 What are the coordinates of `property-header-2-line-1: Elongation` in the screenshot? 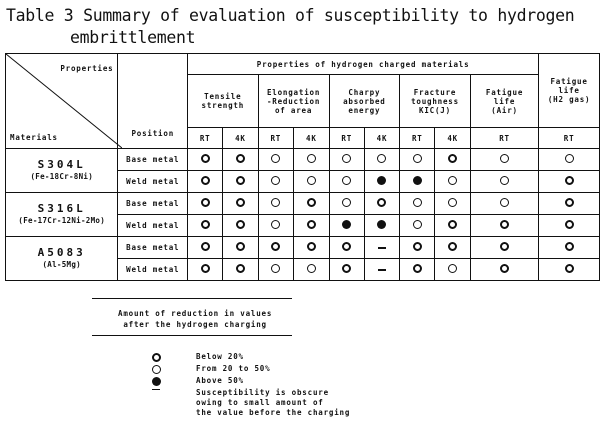 It's located at (293, 92).